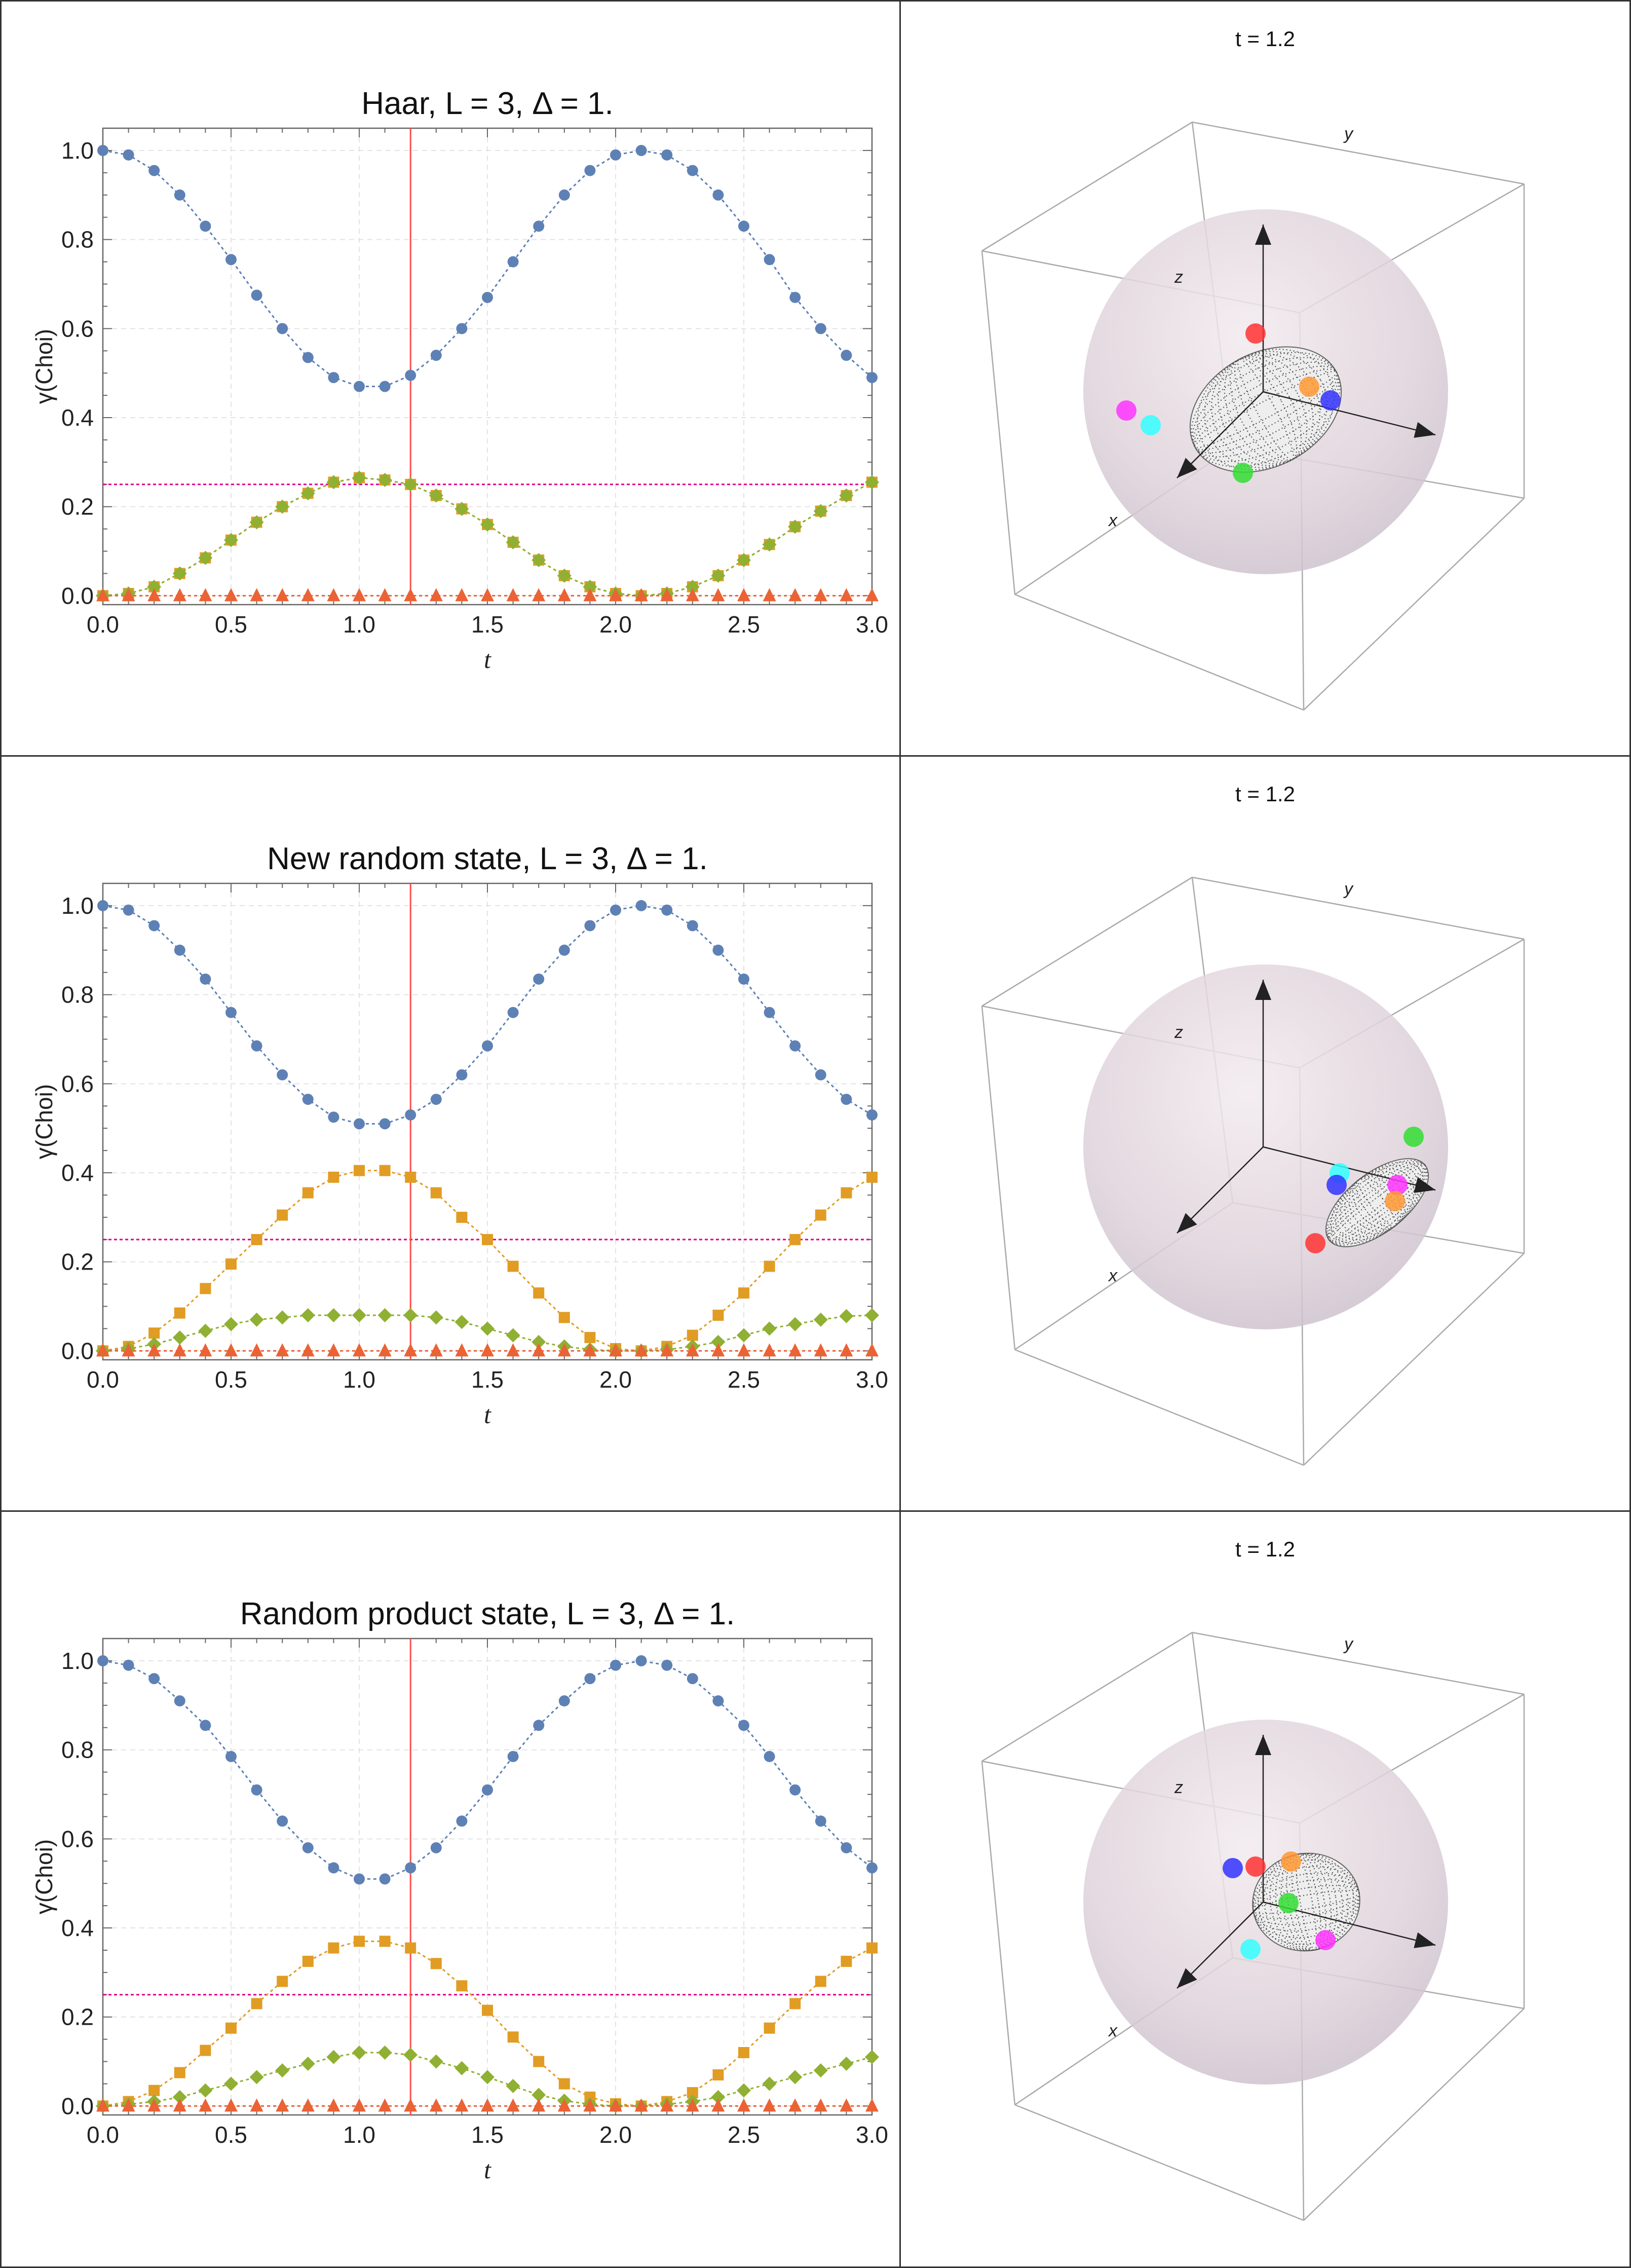  What do you see at coordinates (77, 1350) in the screenshot?
I see `y-tick-label: 0.0` at bounding box center [77, 1350].